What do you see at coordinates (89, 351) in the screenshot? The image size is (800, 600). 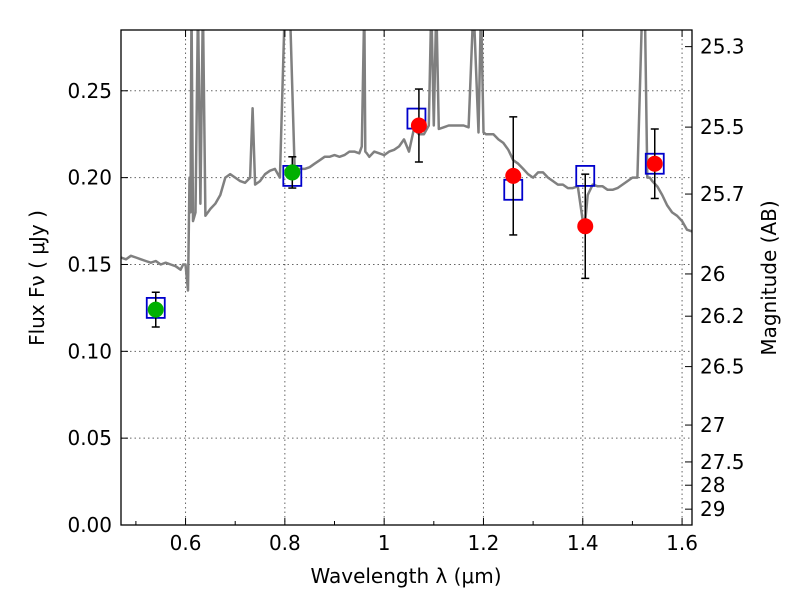 I see `y-tick-label: 0.10` at bounding box center [89, 351].